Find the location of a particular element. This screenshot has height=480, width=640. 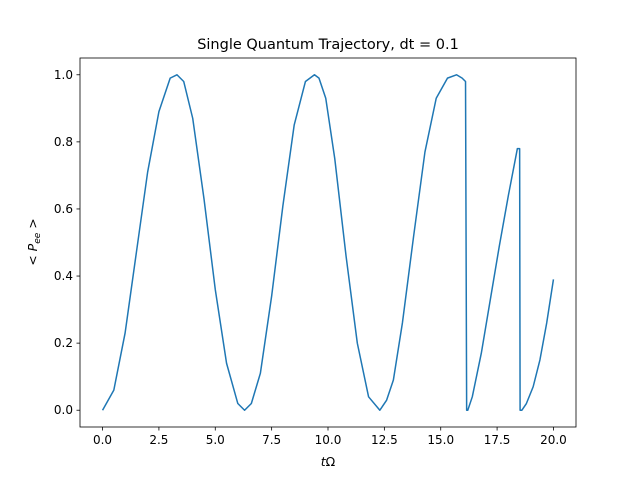

y-tick-label: 0.0 is located at coordinates (63, 410).